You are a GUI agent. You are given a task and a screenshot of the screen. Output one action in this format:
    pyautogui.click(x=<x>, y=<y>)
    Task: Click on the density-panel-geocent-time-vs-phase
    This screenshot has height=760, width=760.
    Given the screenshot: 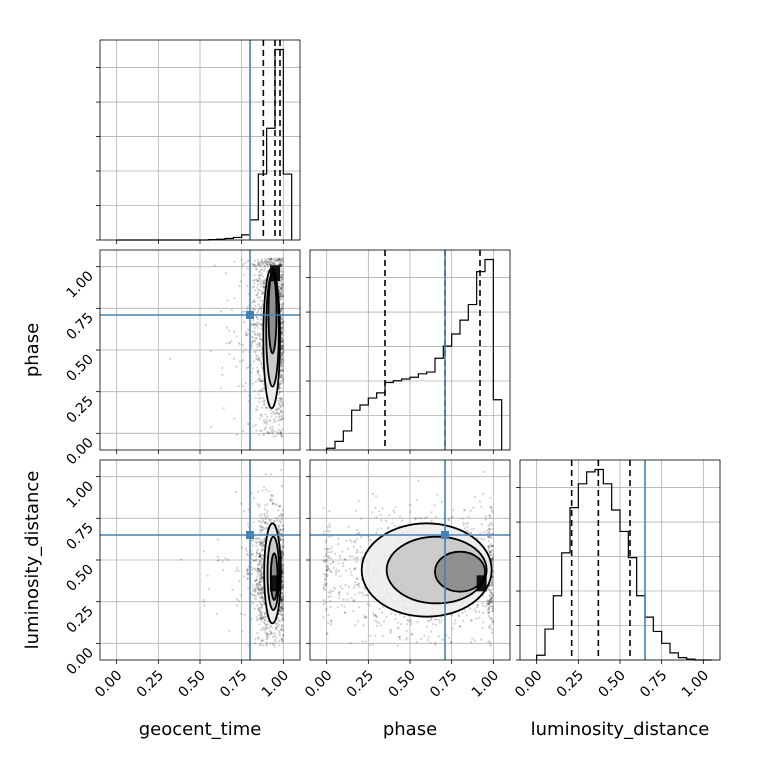 What is the action you would take?
    pyautogui.click(x=200, y=351)
    